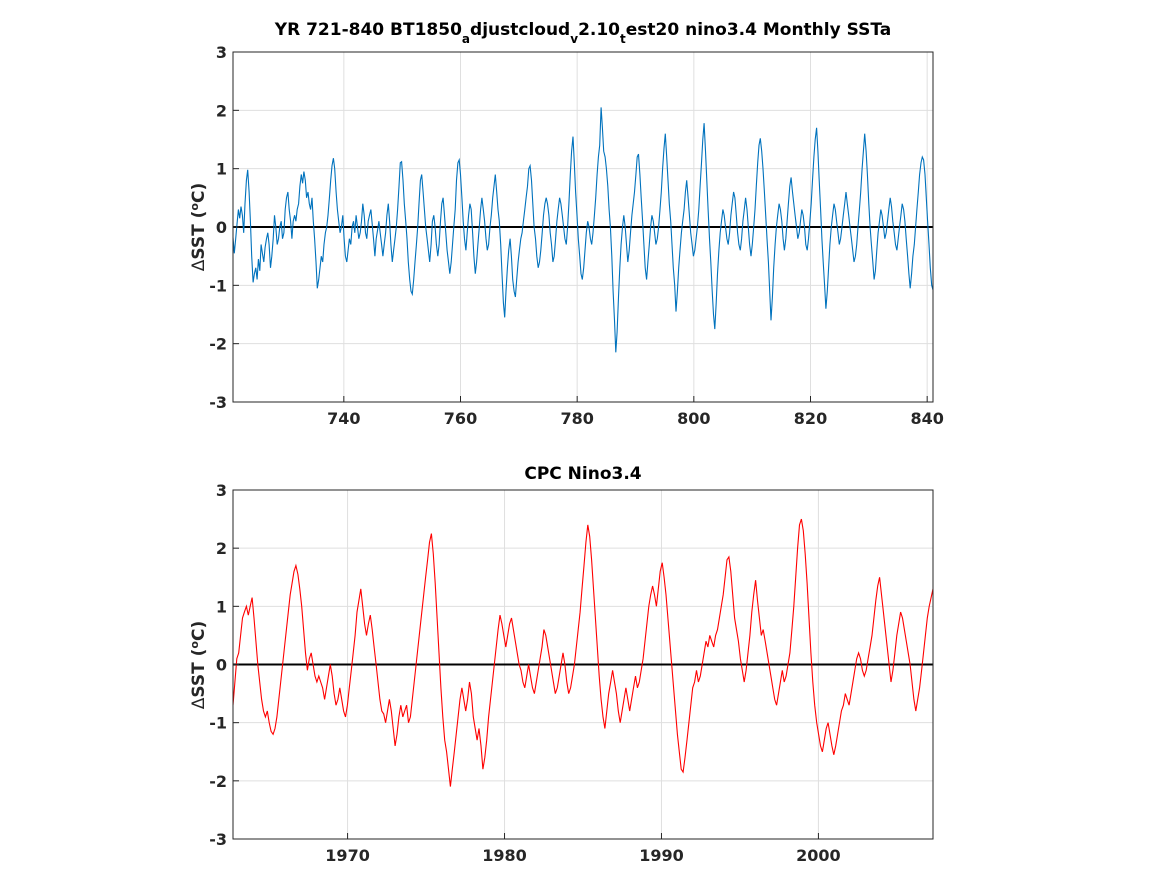 The width and height of the screenshot is (1167, 875). What do you see at coordinates (583, 849) in the screenshot?
I see `bottom-x-tick-labels: 1970 1980 1990 2000` at bounding box center [583, 849].